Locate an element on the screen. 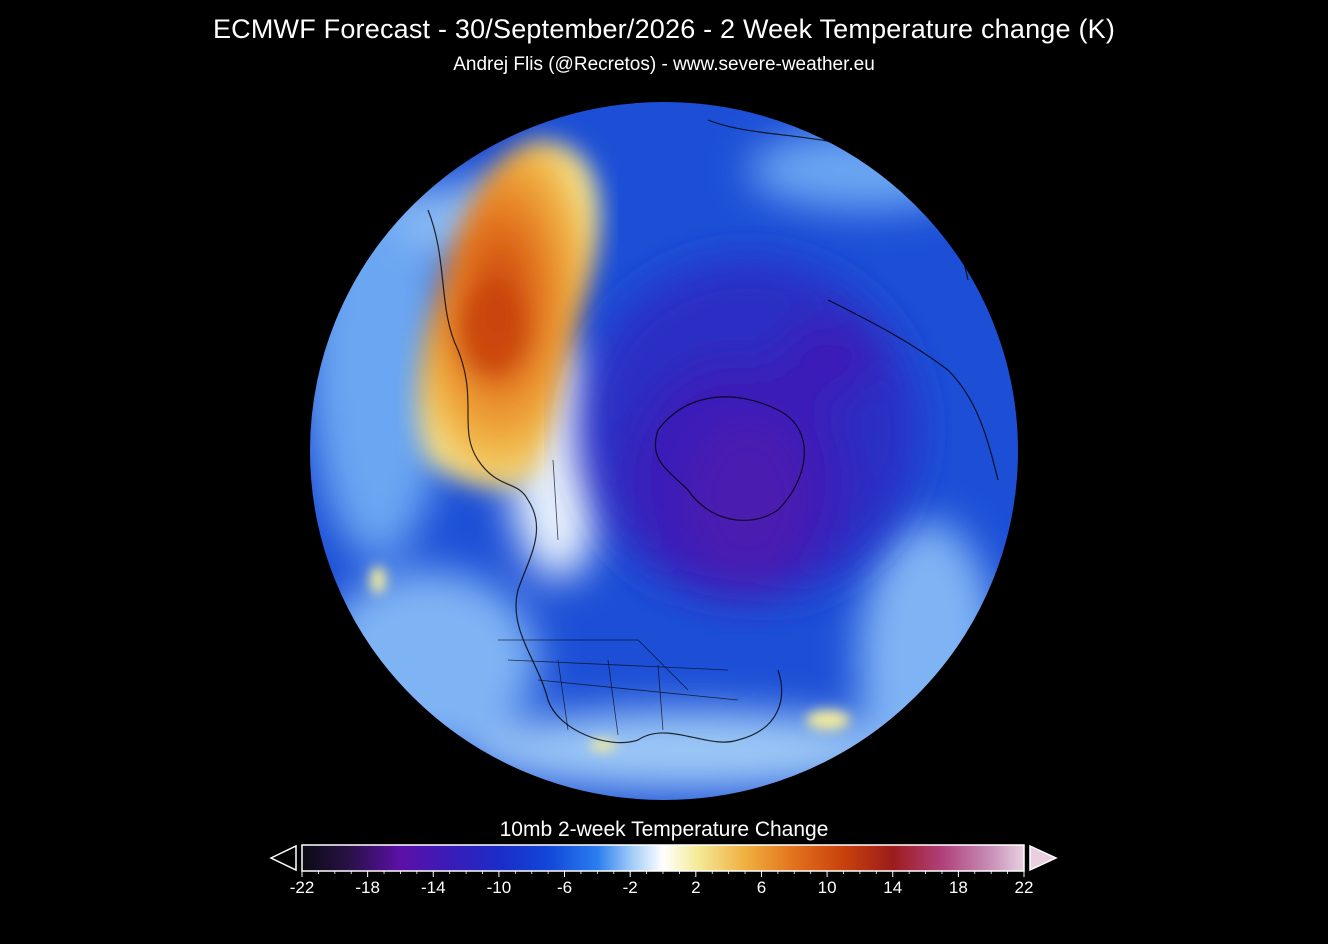 Image resolution: width=1328 pixels, height=944 pixels. colorbar-tick-label: 18 is located at coordinates (958, 887).